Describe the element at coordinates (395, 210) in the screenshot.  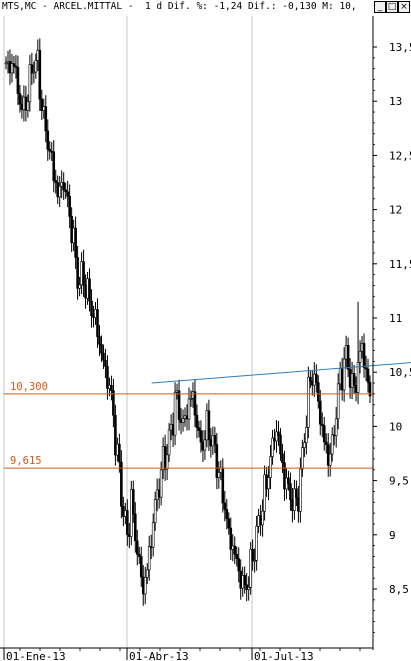
I see `y-tick-label: 12` at that location.